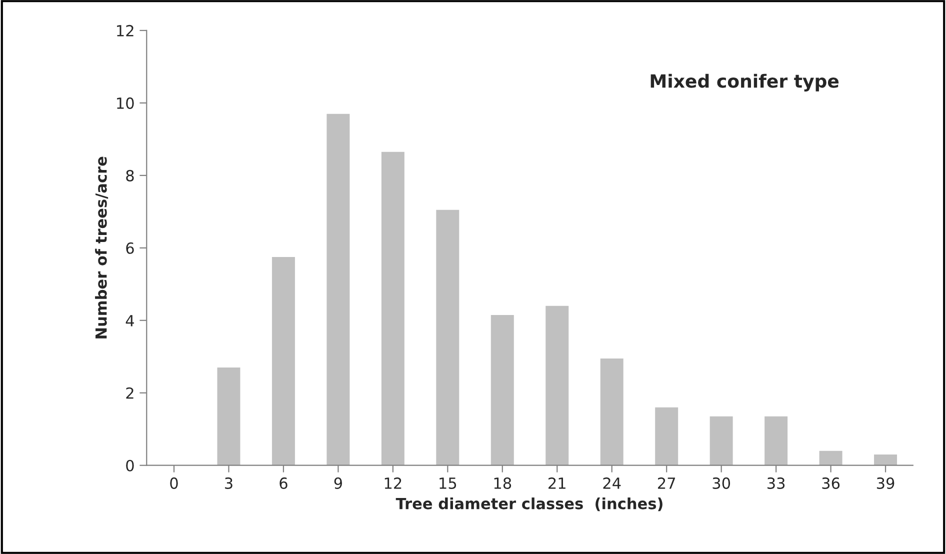 The height and width of the screenshot is (554, 946). What do you see at coordinates (529, 505) in the screenshot?
I see `x-axis-title: Tree diameter classes (inches)` at bounding box center [529, 505].